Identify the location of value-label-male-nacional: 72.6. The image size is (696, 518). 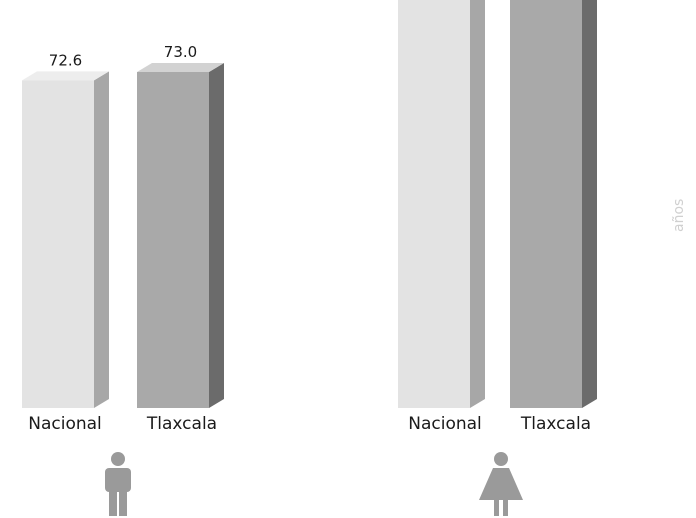
(65, 60).